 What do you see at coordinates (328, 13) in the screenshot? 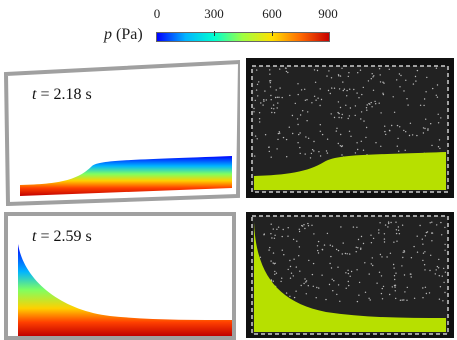
I see `colorbar-tick-3: 900` at bounding box center [328, 13].